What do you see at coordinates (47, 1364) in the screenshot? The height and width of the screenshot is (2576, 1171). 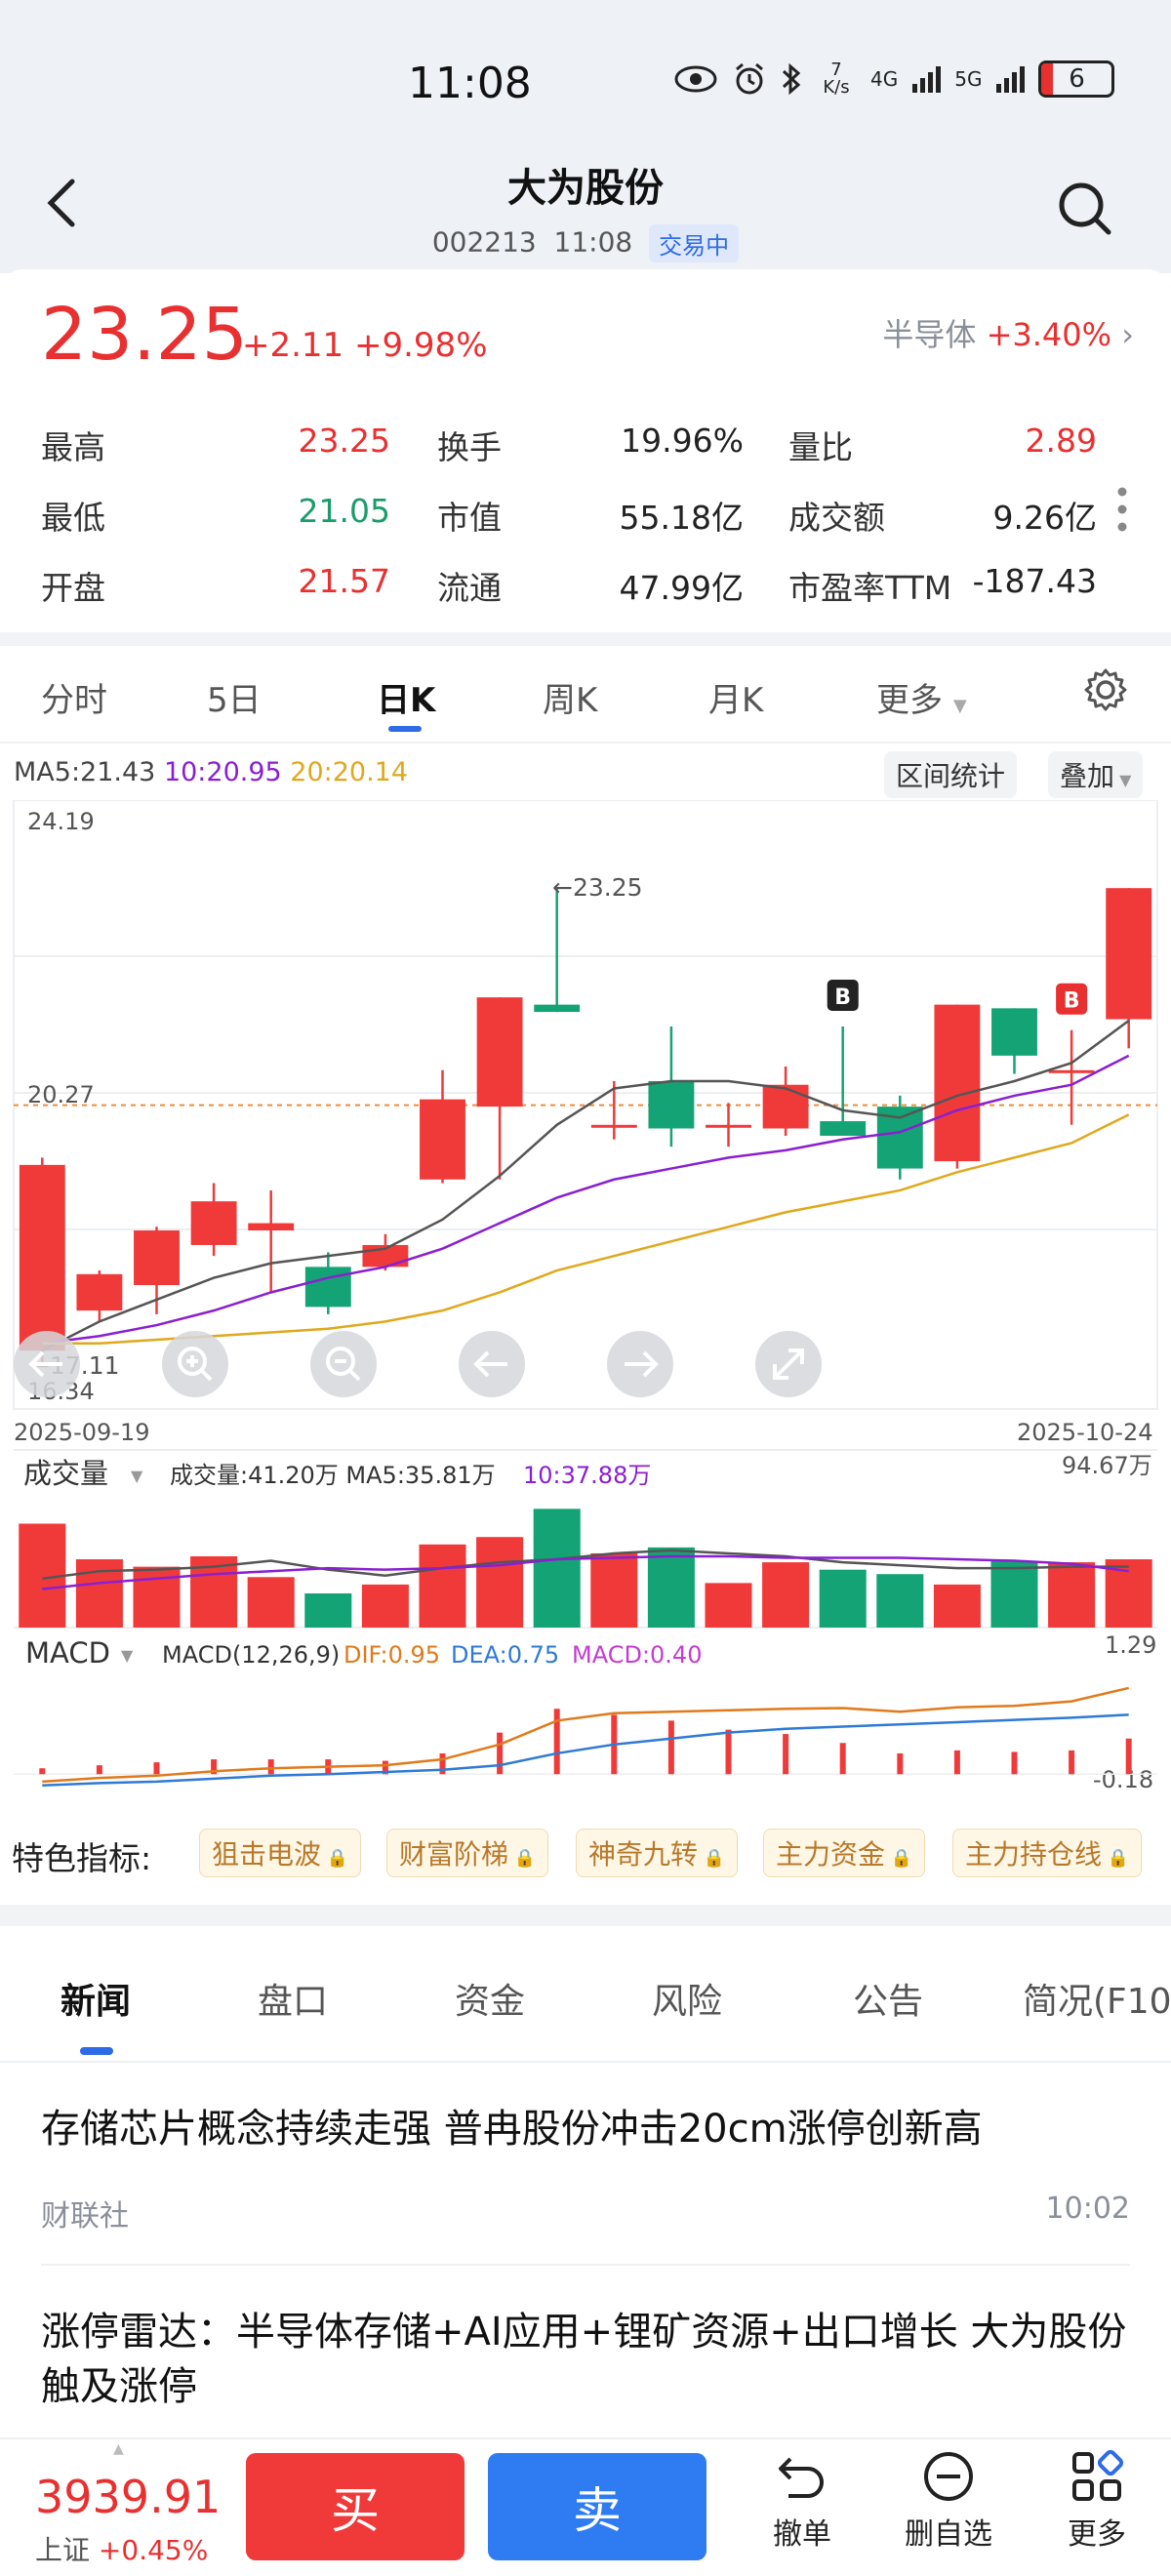 I see `scroll-left-icon` at bounding box center [47, 1364].